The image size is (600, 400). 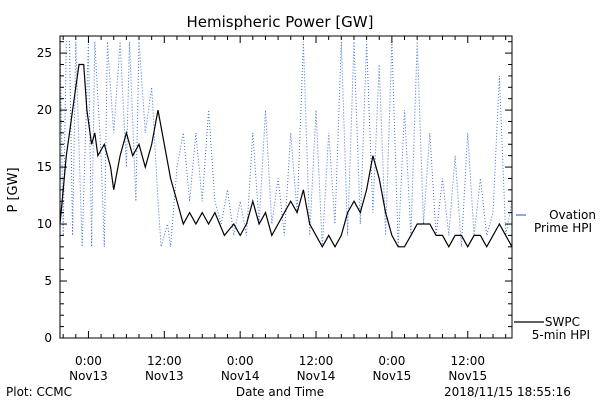 I want to click on legend-swpc: SWPC 5-min HPI, so click(x=552, y=328).